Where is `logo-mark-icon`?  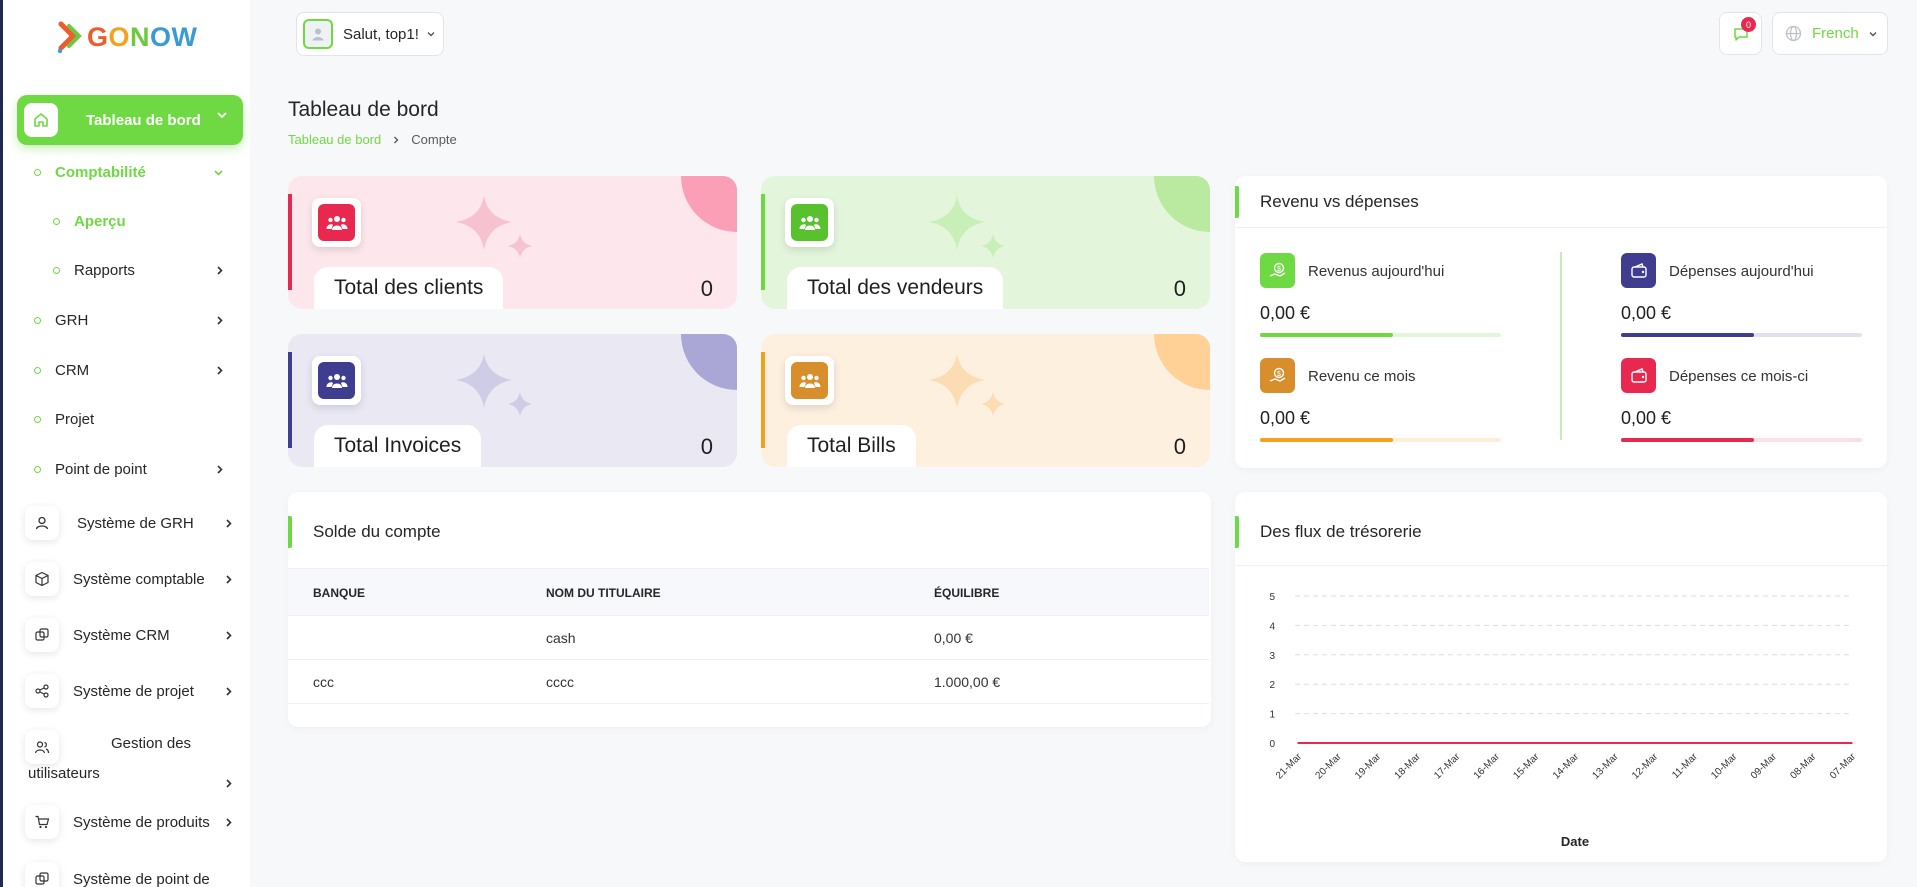 logo-mark-icon is located at coordinates (69, 37).